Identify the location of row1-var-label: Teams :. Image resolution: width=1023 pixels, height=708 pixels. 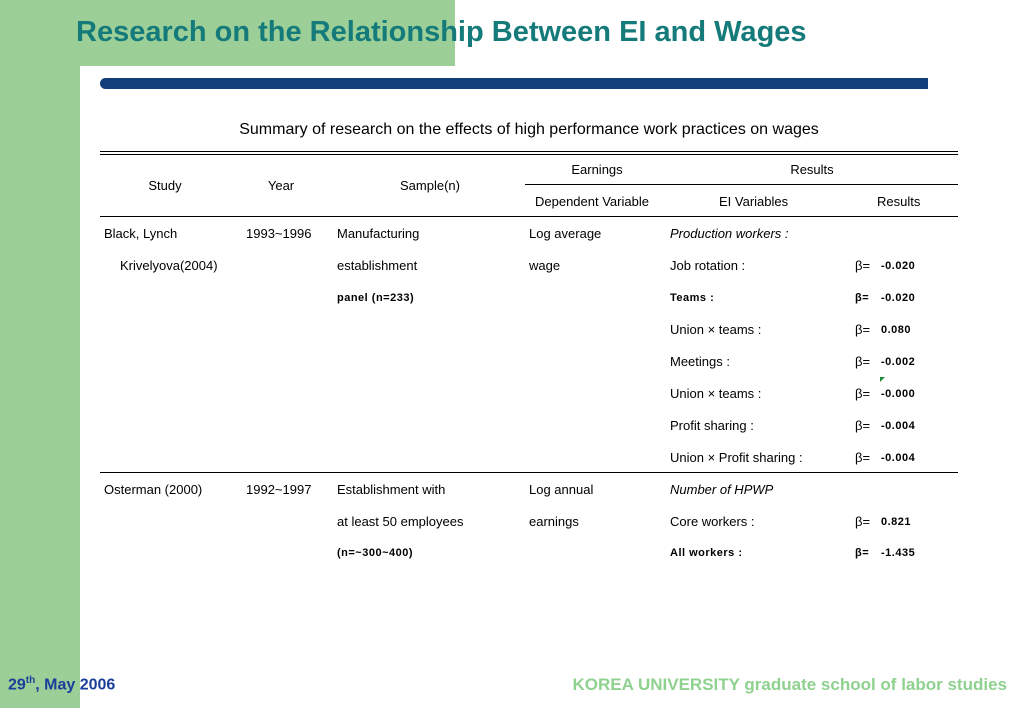
(692, 298).